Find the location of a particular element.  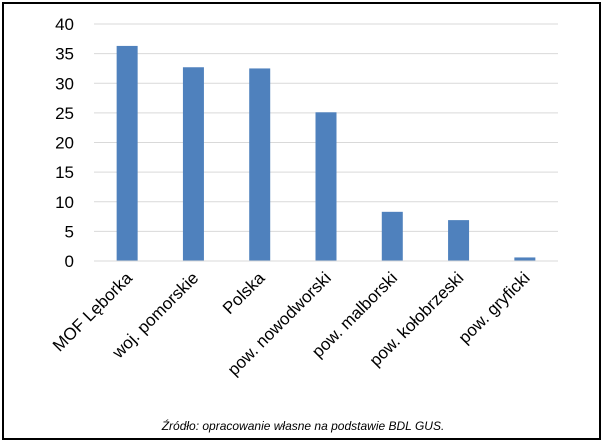

y-tick-label: 0 is located at coordinates (69, 261).